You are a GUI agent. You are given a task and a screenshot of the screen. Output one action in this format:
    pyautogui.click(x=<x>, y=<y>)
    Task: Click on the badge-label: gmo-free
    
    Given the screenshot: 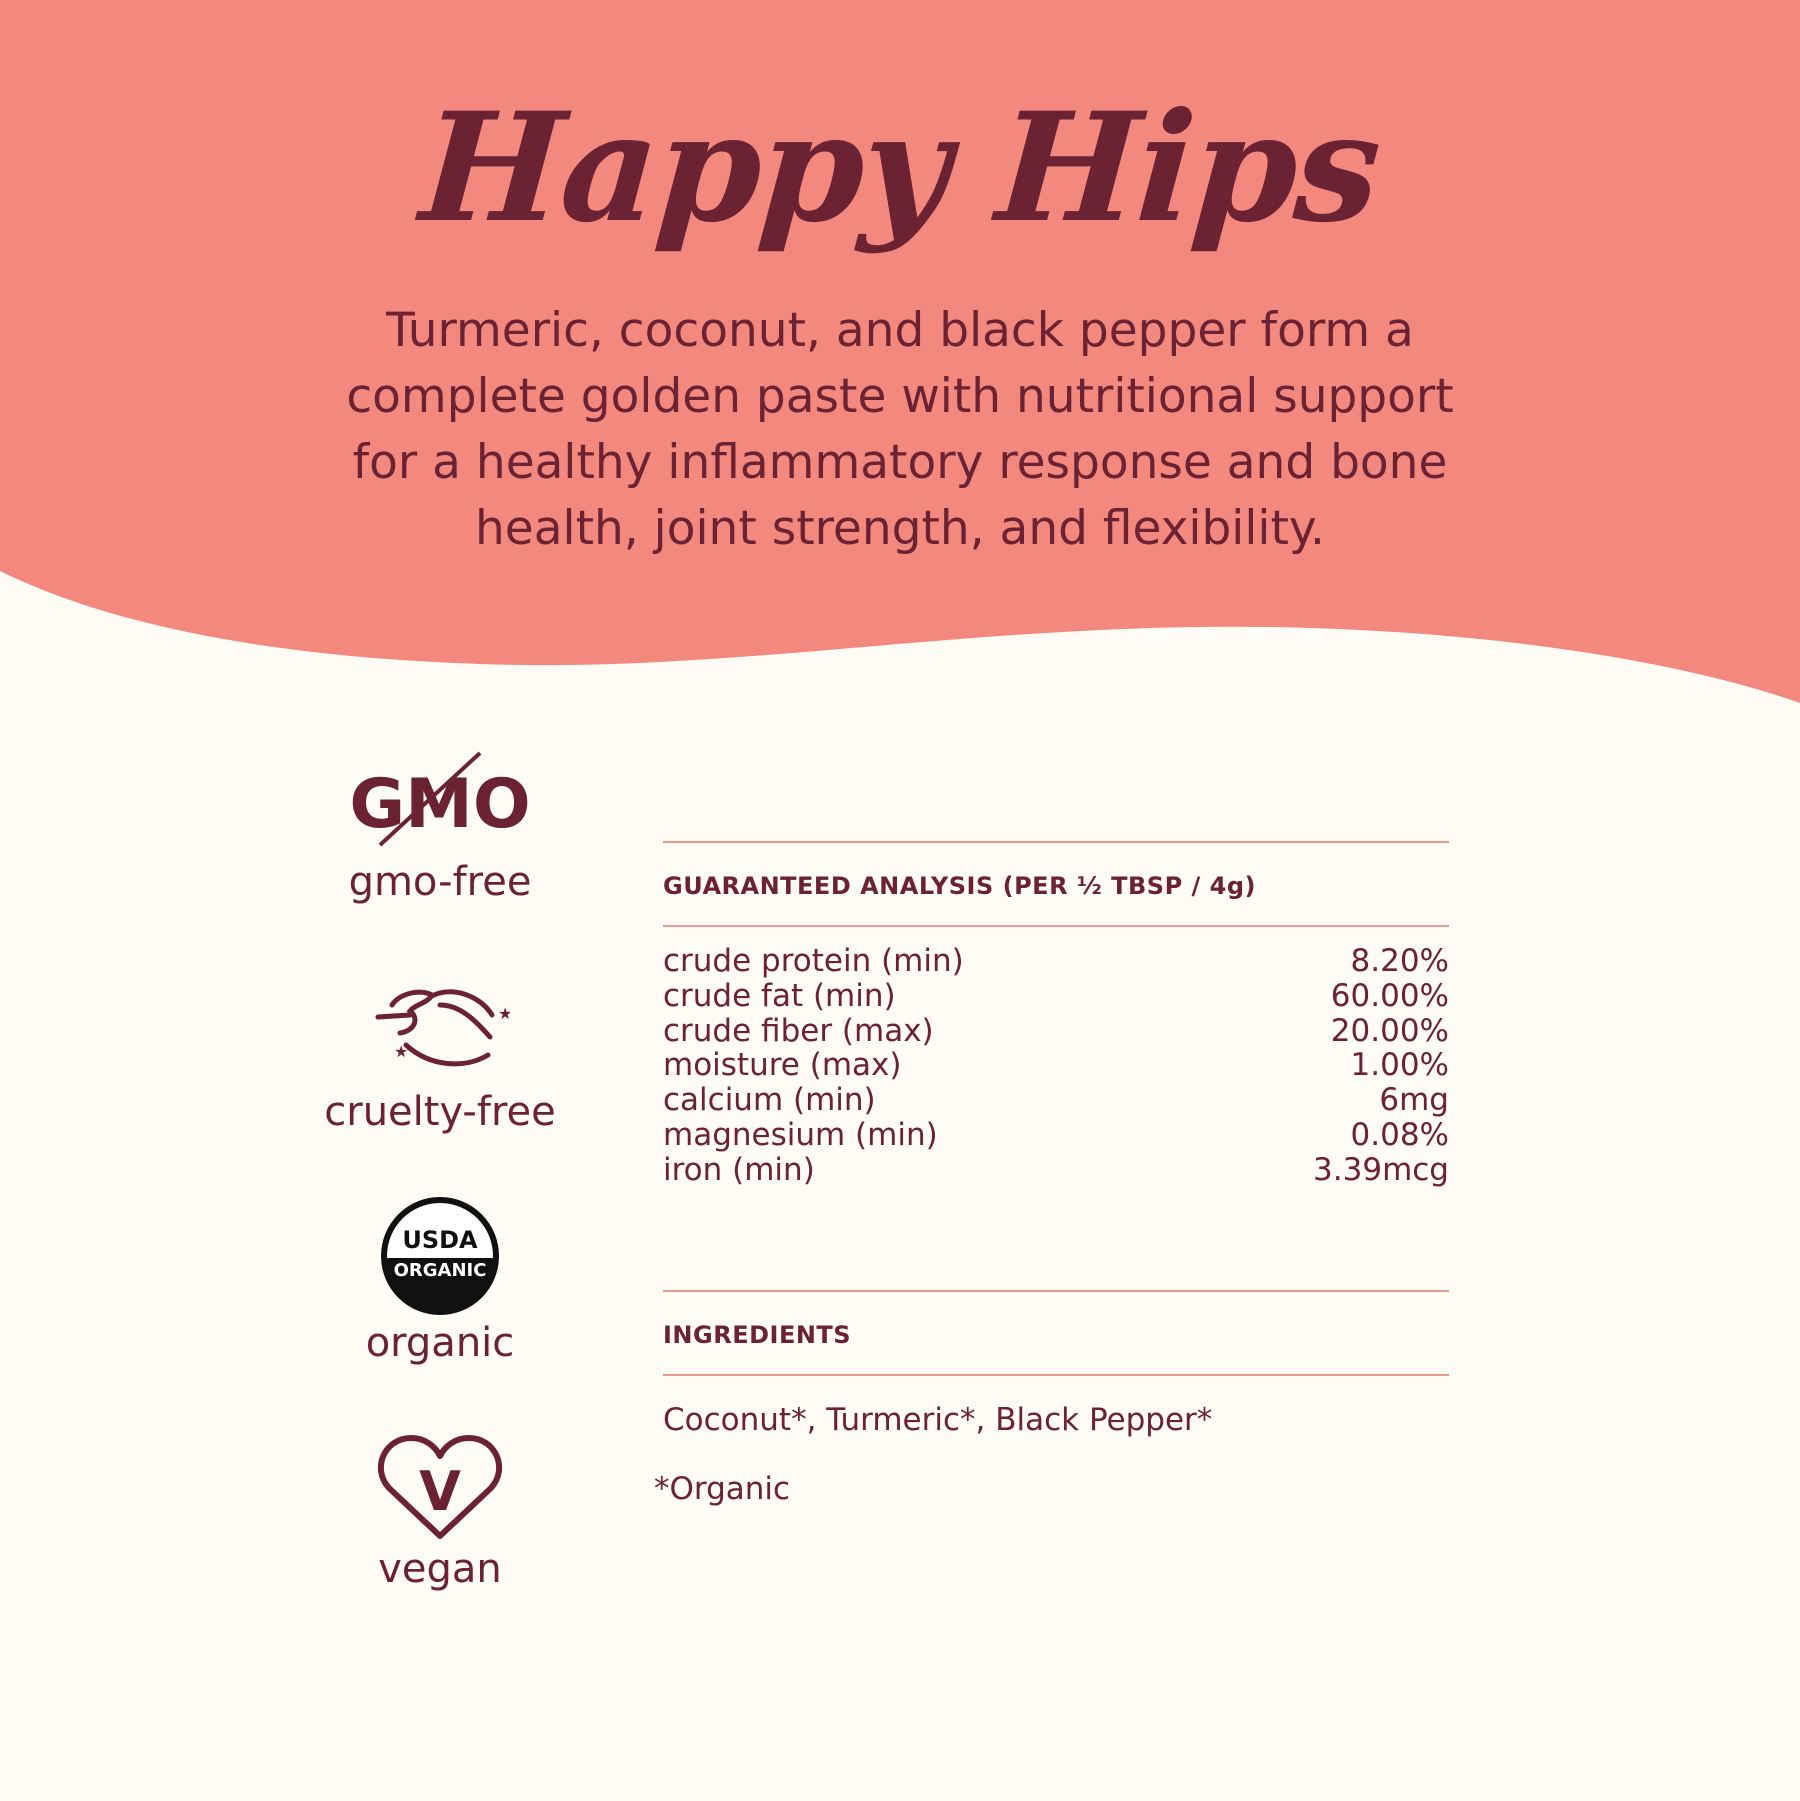 What is the action you would take?
    pyautogui.click(x=440, y=882)
    